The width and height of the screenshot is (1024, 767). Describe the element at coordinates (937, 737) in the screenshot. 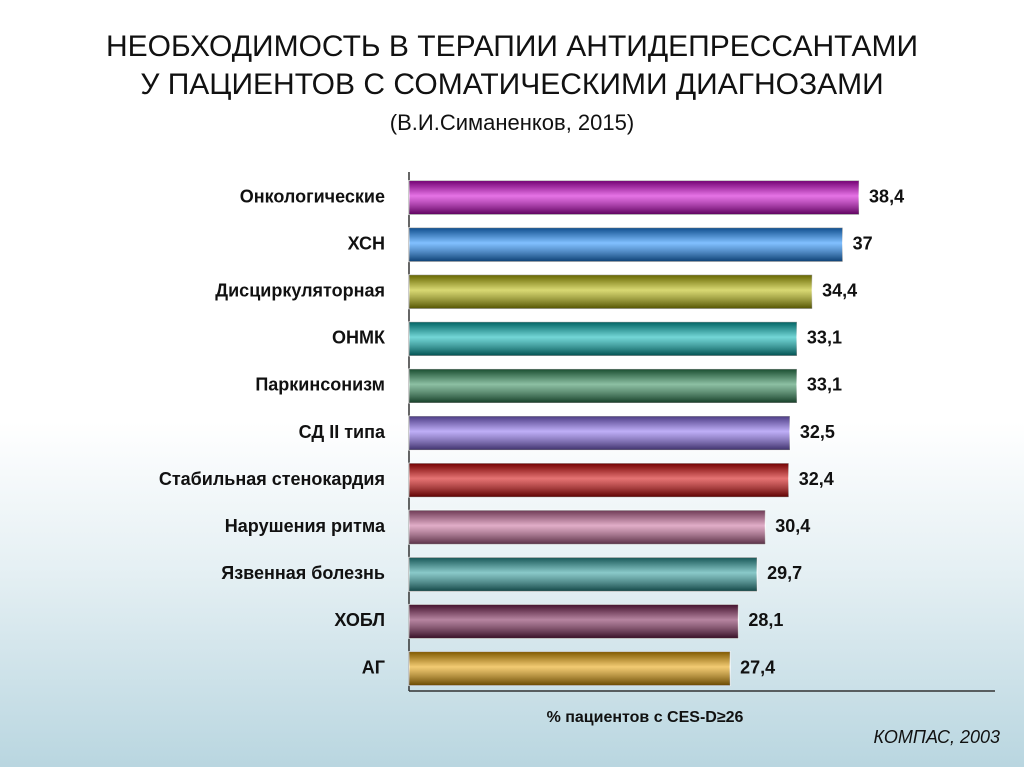

I see `source: КОМПАС, 2003` at that location.